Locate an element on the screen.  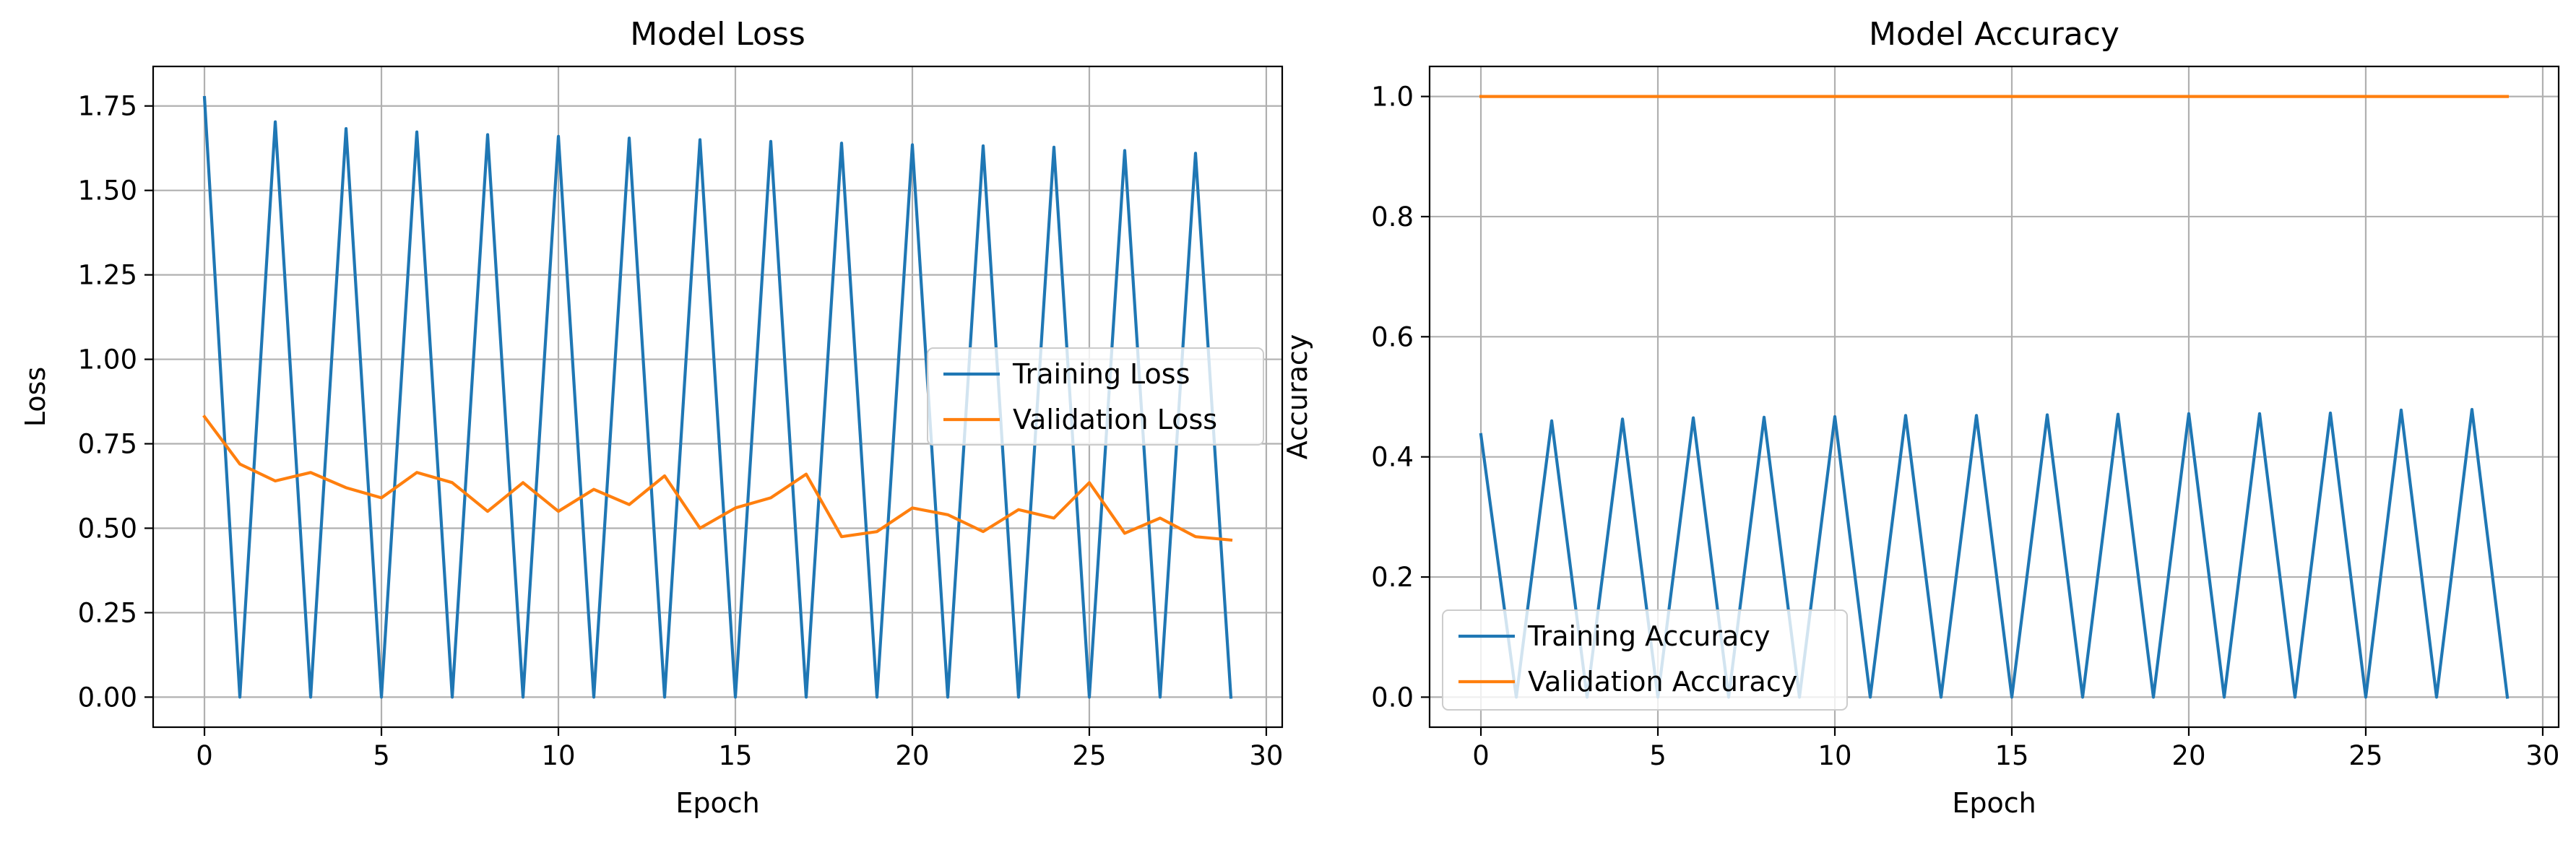
legend: Training Accuracy Validation Accuracy is located at coordinates (1645, 660).